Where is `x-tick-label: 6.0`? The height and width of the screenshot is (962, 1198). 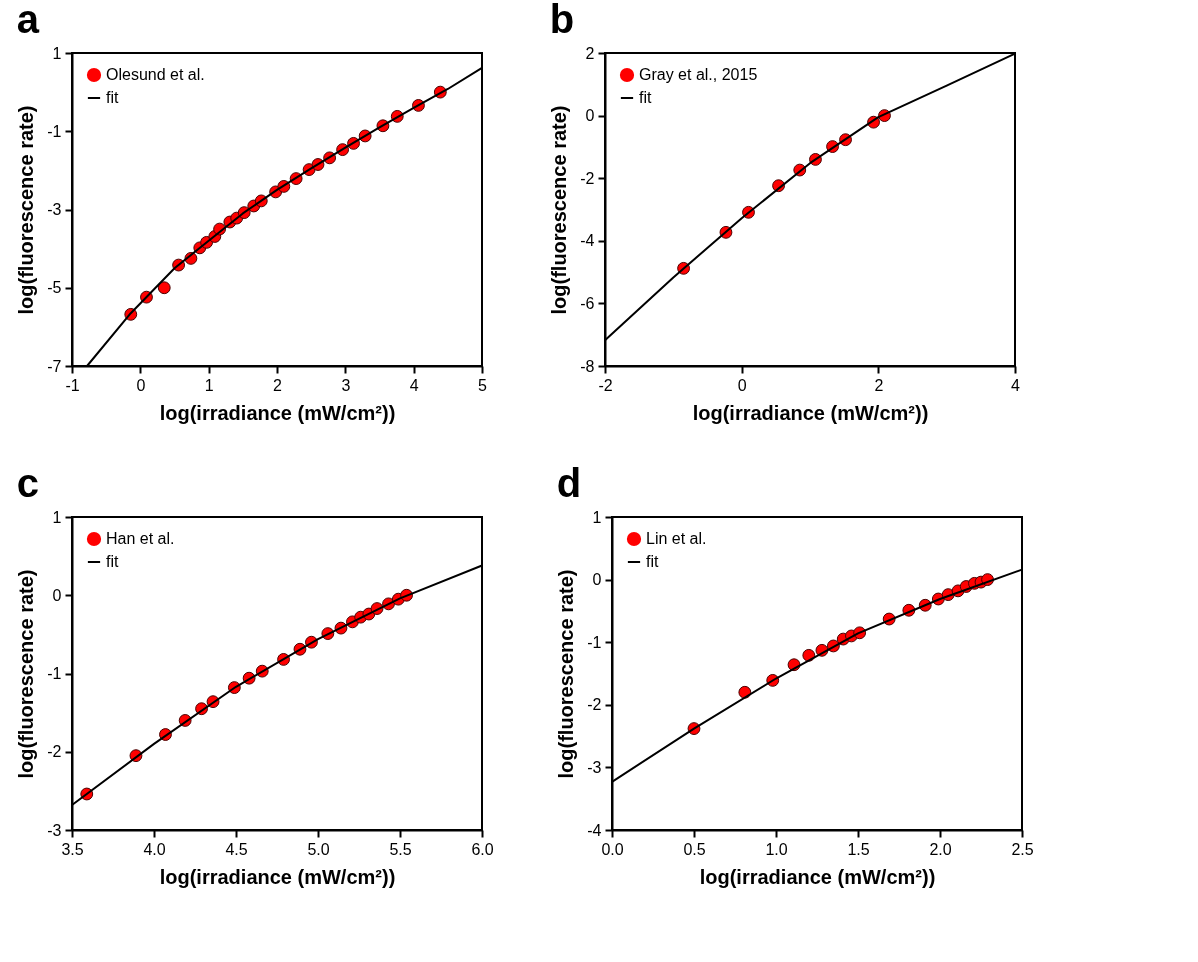
x-tick-label: 6.0 is located at coordinates (482, 849).